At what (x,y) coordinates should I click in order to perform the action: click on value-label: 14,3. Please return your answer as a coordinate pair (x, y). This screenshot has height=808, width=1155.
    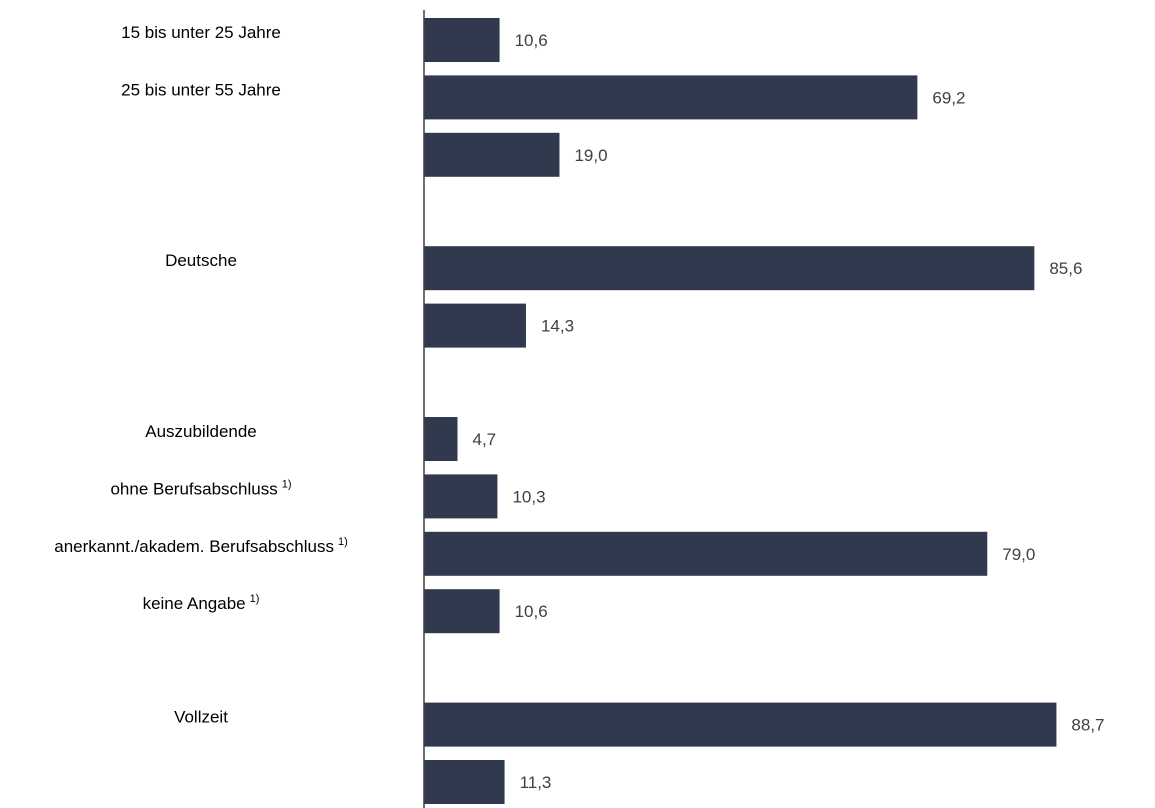
    Looking at the image, I should click on (557, 326).